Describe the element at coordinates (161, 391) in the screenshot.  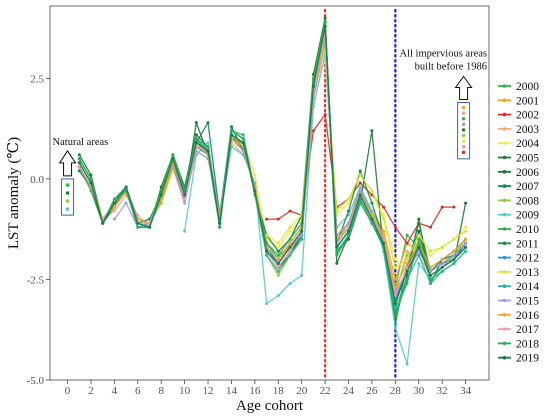
I see `x-tick-label: 8` at that location.